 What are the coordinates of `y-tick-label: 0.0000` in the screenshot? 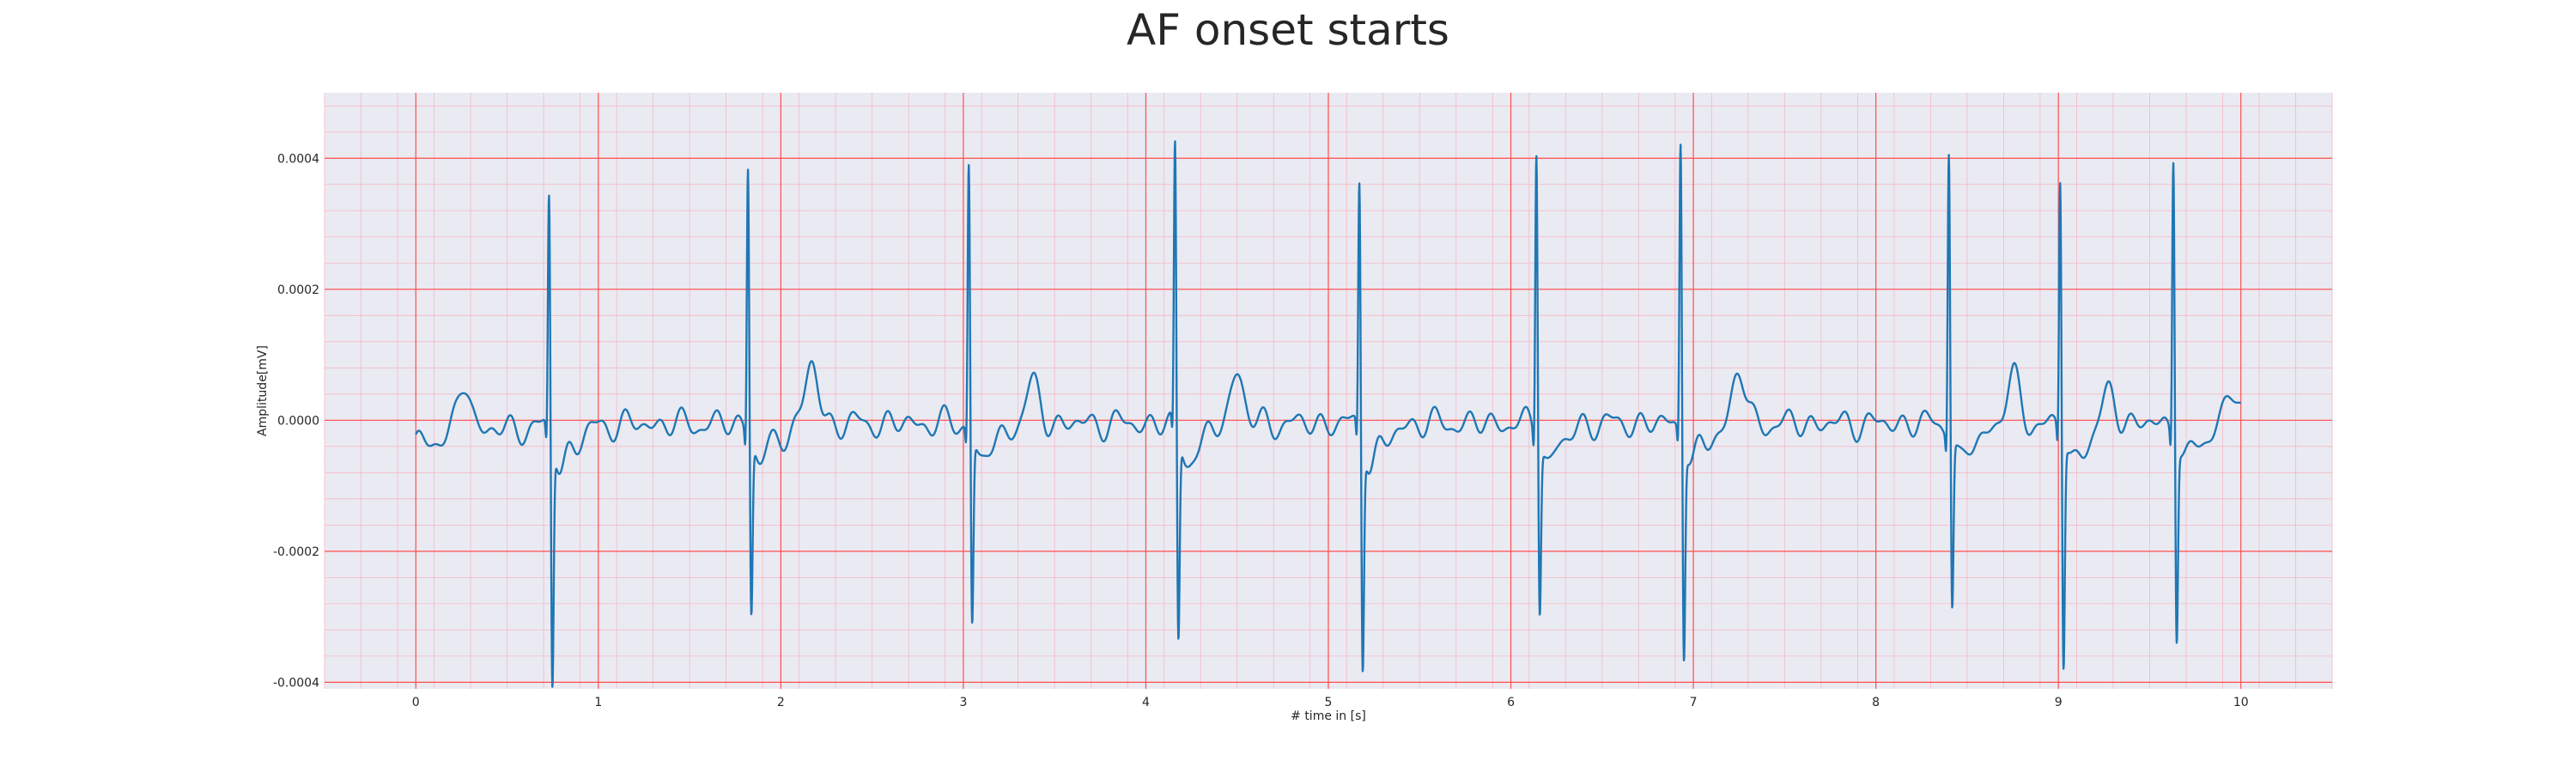 It's located at (298, 421).